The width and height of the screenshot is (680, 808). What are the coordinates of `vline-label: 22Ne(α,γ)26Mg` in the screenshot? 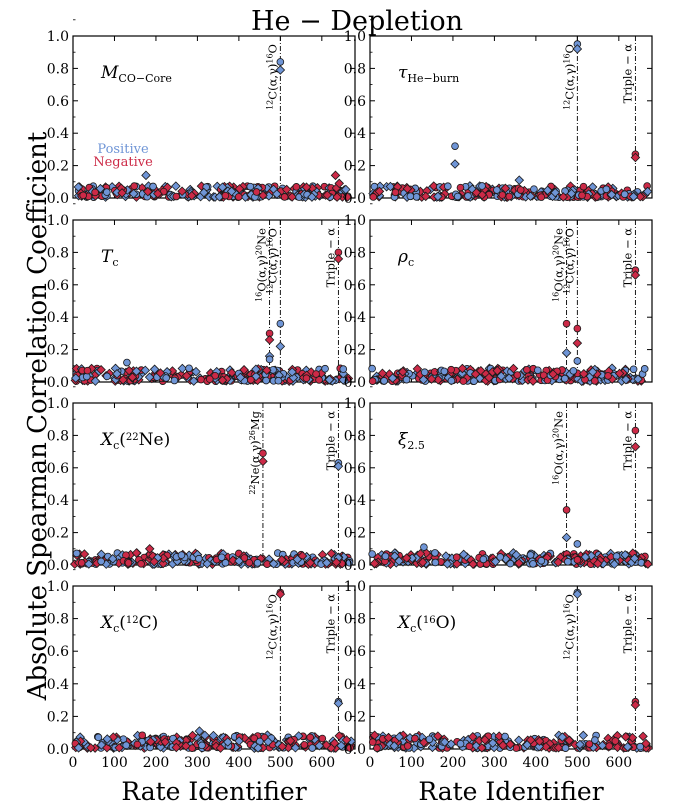 It's located at (254, 452).